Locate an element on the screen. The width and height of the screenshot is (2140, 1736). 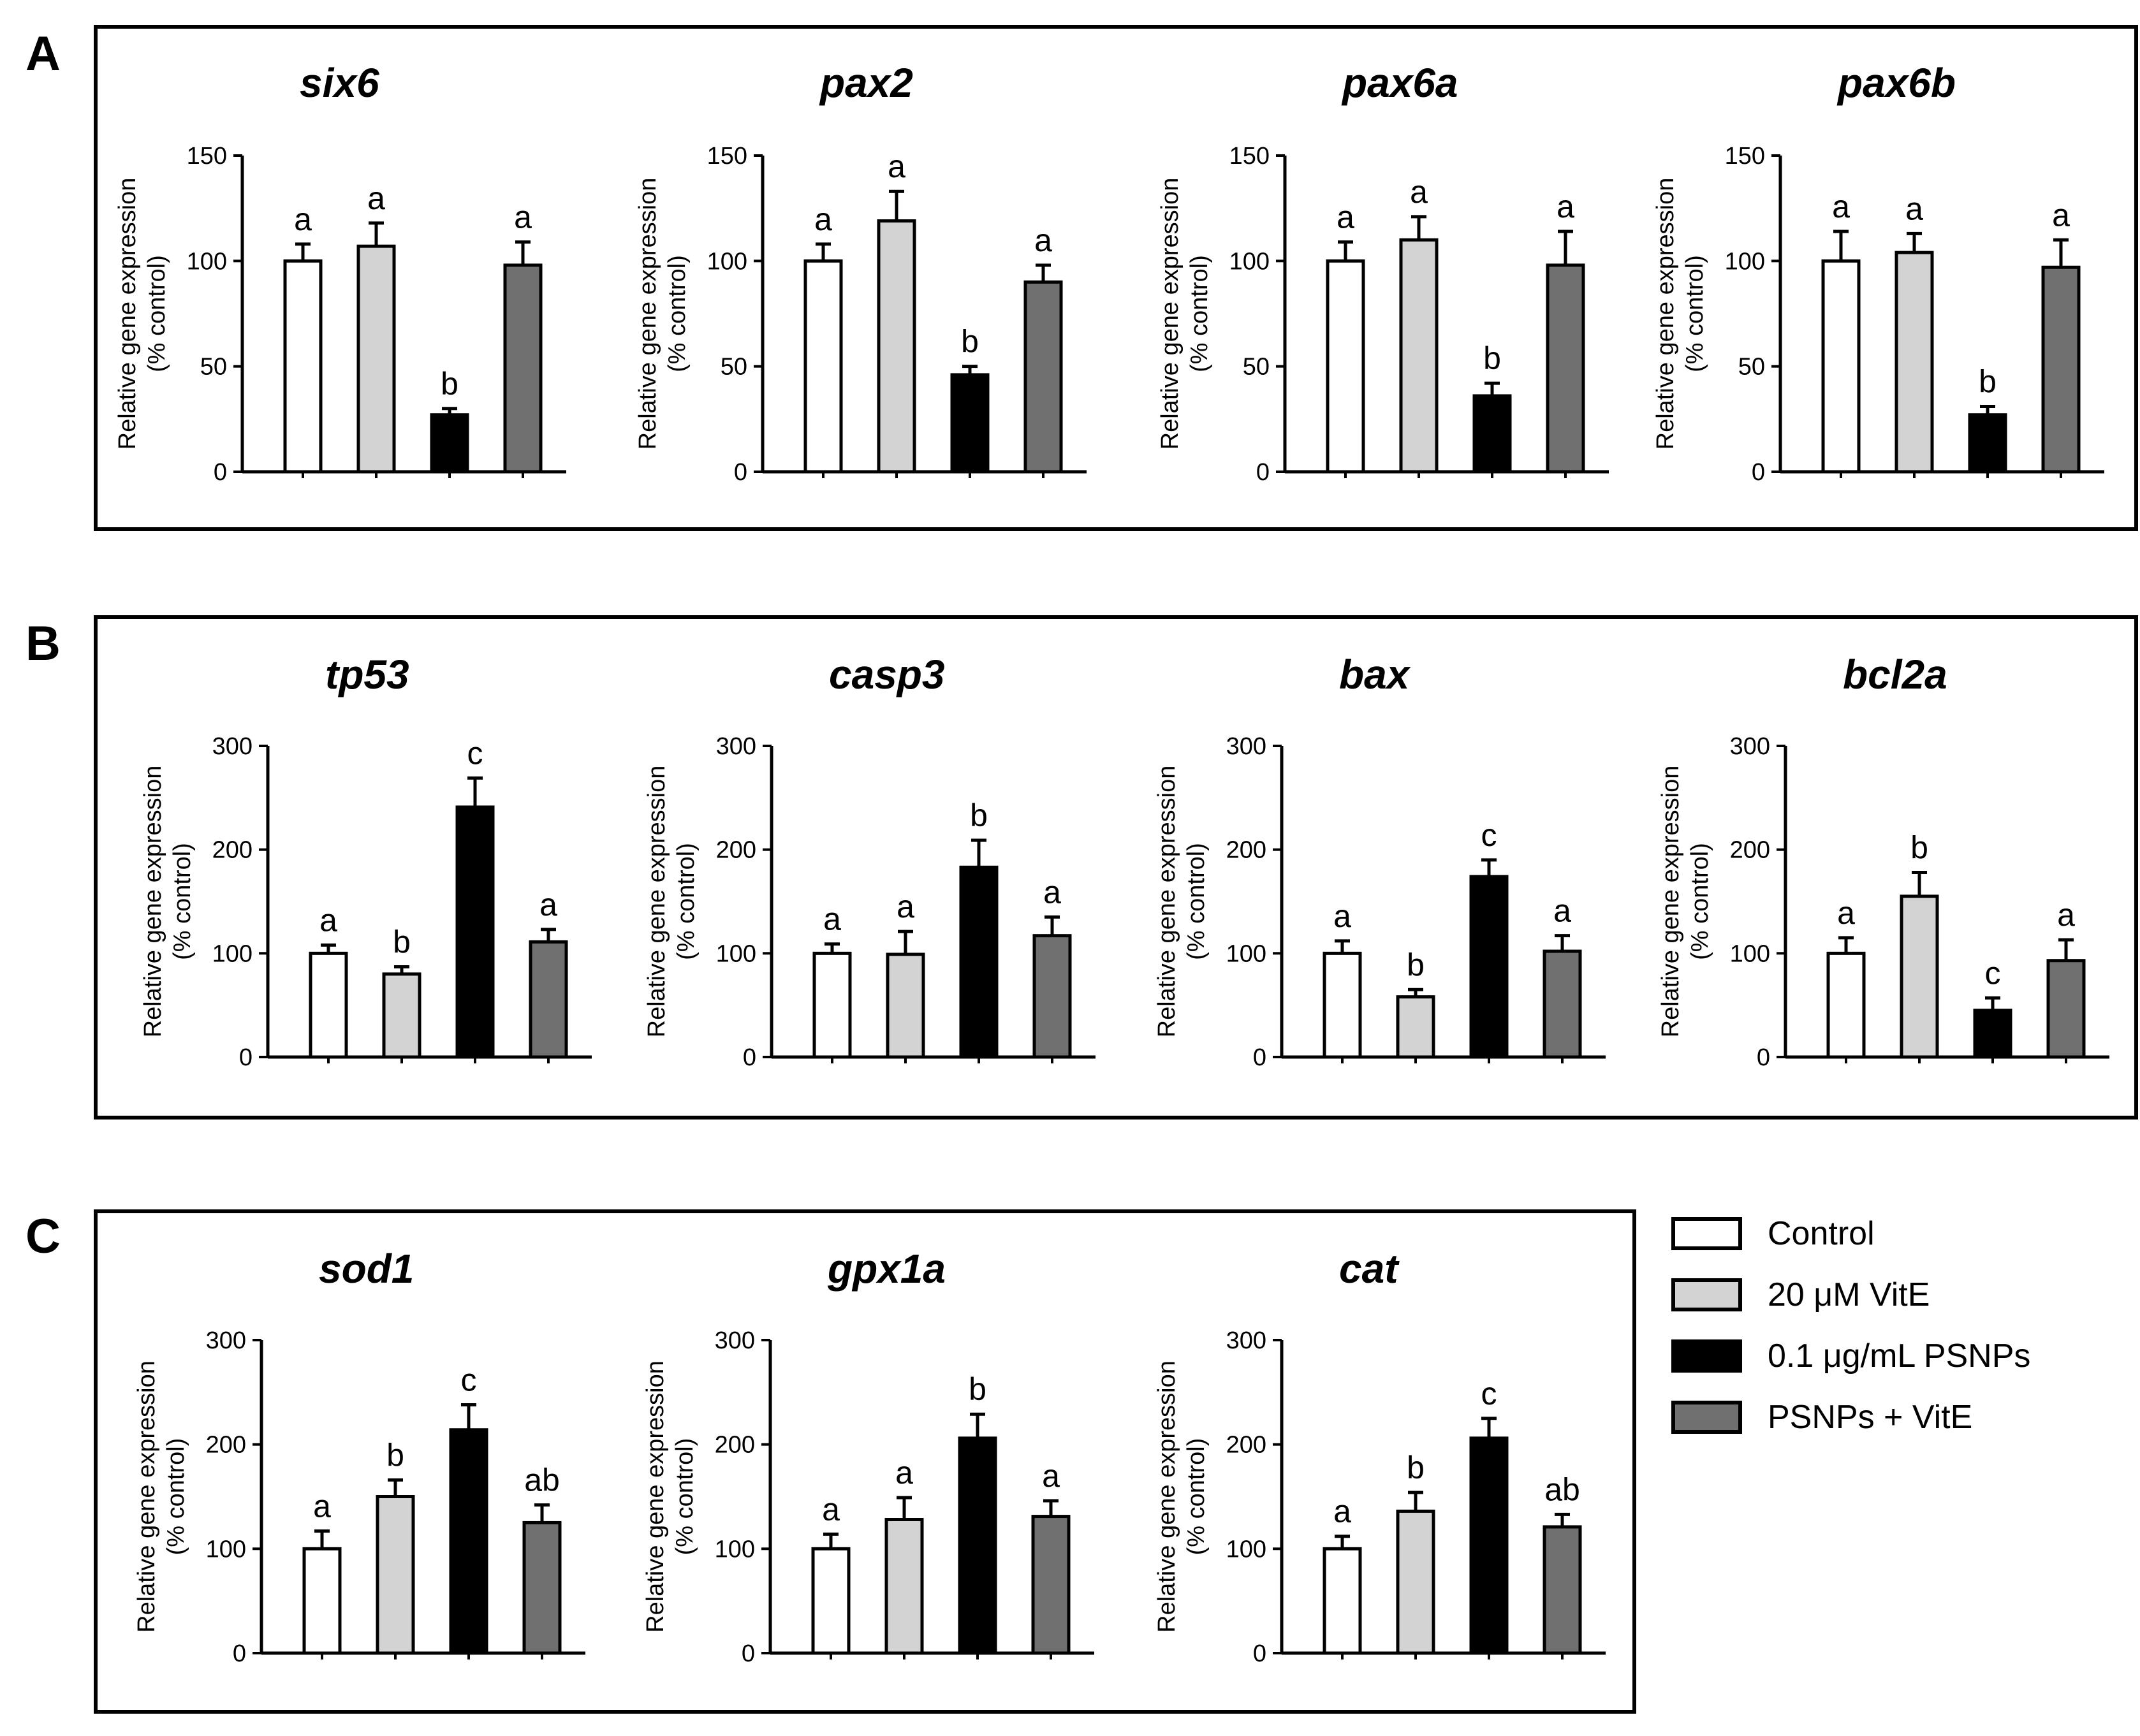
y-tick-label-cat: 0 is located at coordinates (1259, 1653).